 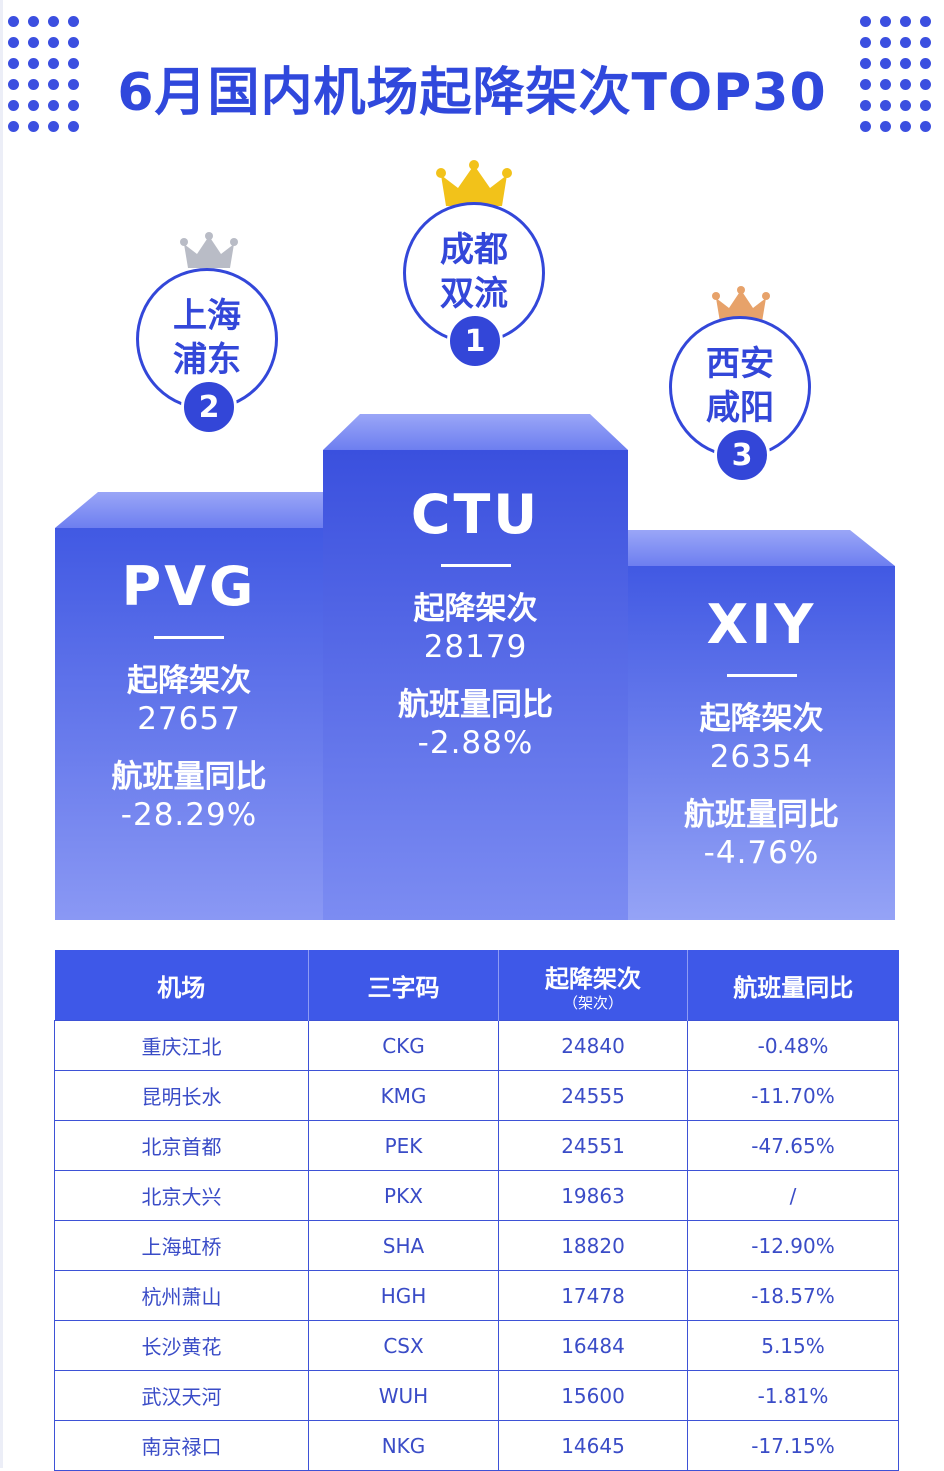 What do you see at coordinates (593, 1045) in the screenshot?
I see `cell-flights: 24840` at bounding box center [593, 1045].